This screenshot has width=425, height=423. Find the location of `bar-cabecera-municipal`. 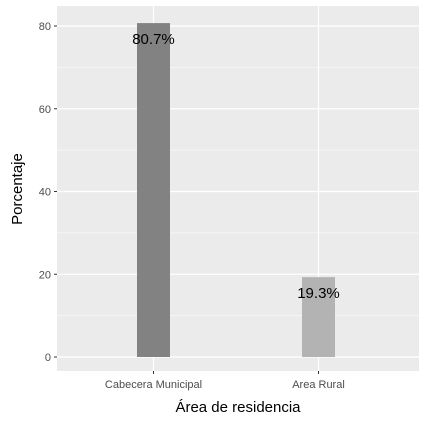

bar-cabecera-municipal is located at coordinates (153, 190).